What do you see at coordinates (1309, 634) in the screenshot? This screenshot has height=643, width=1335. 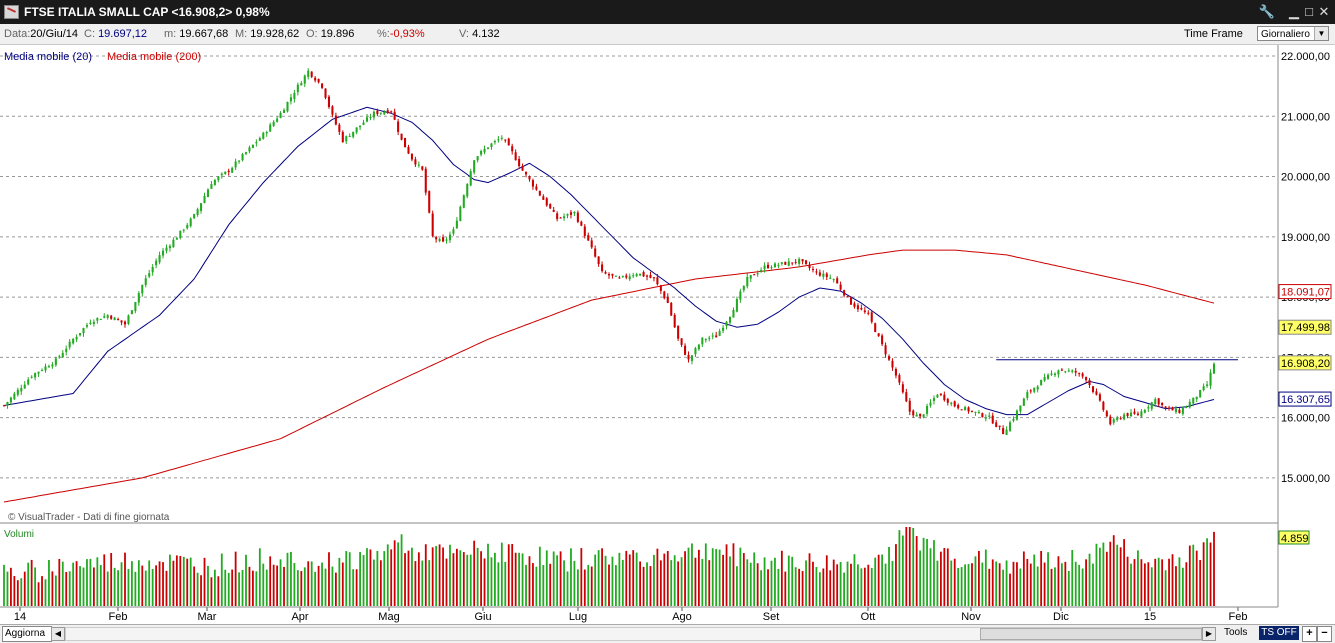 I see `zoom-in-button: +` at bounding box center [1309, 634].